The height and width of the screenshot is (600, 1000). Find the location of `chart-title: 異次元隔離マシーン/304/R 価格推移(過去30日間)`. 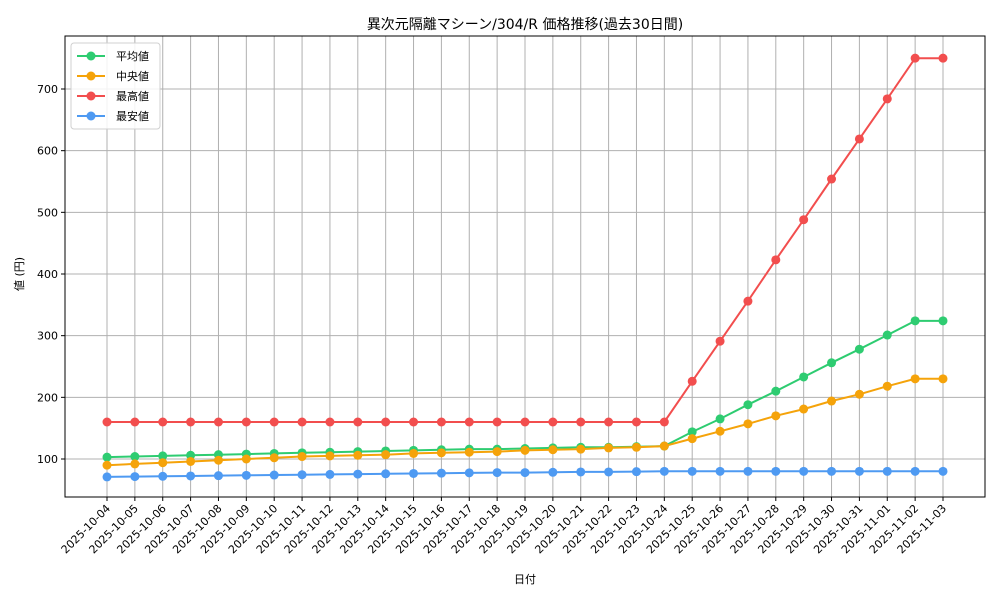

chart-title: 異次元隔離マシーン/304/R 価格推移(過去30日間) is located at coordinates (525, 24).